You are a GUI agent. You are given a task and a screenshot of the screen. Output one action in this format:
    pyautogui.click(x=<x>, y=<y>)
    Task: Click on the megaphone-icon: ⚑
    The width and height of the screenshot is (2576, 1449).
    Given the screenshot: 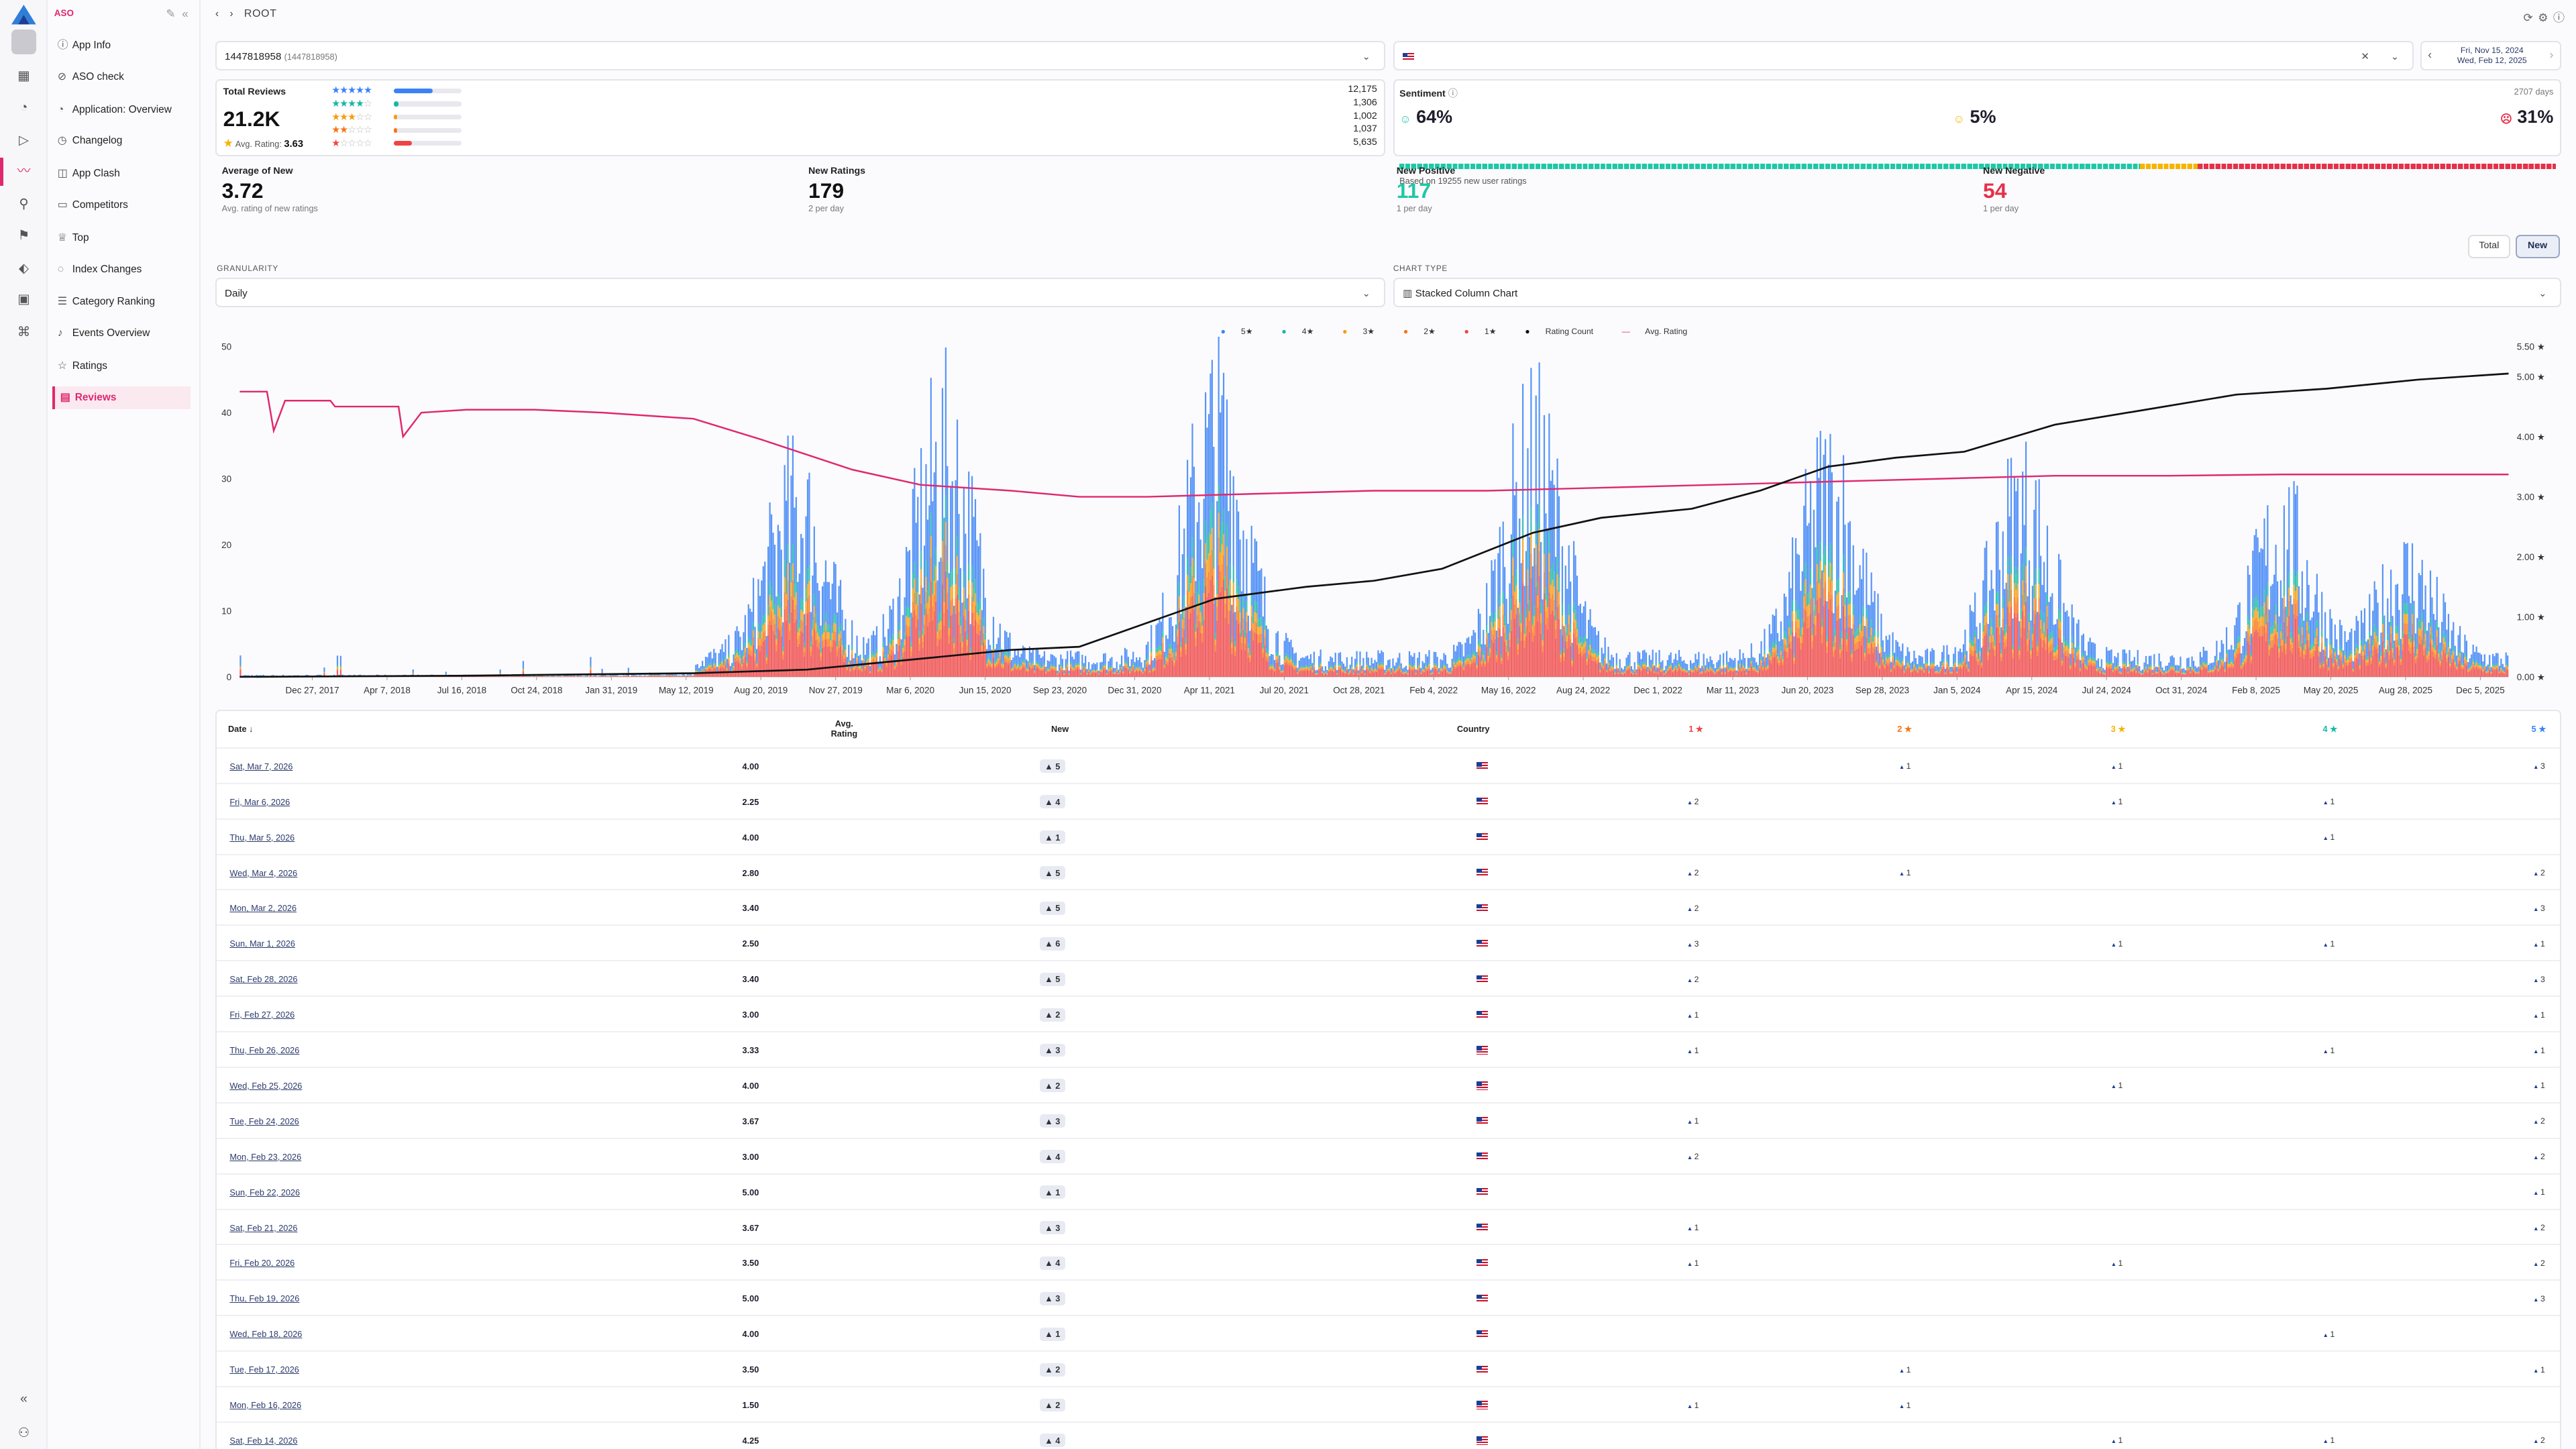 What is the action you would take?
    pyautogui.click(x=23, y=235)
    